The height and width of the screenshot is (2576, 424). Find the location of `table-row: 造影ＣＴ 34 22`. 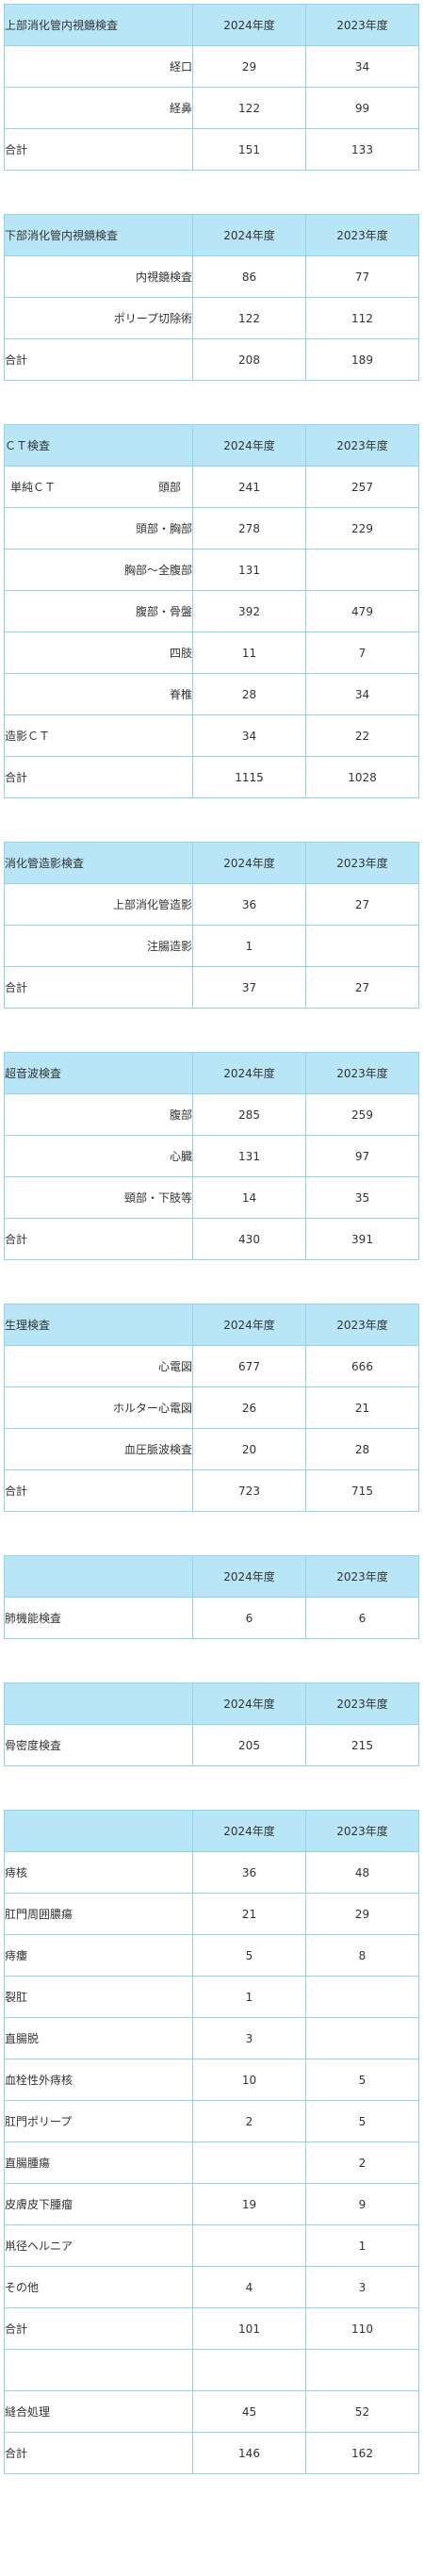

table-row: 造影ＣＴ 34 22 is located at coordinates (211, 735).